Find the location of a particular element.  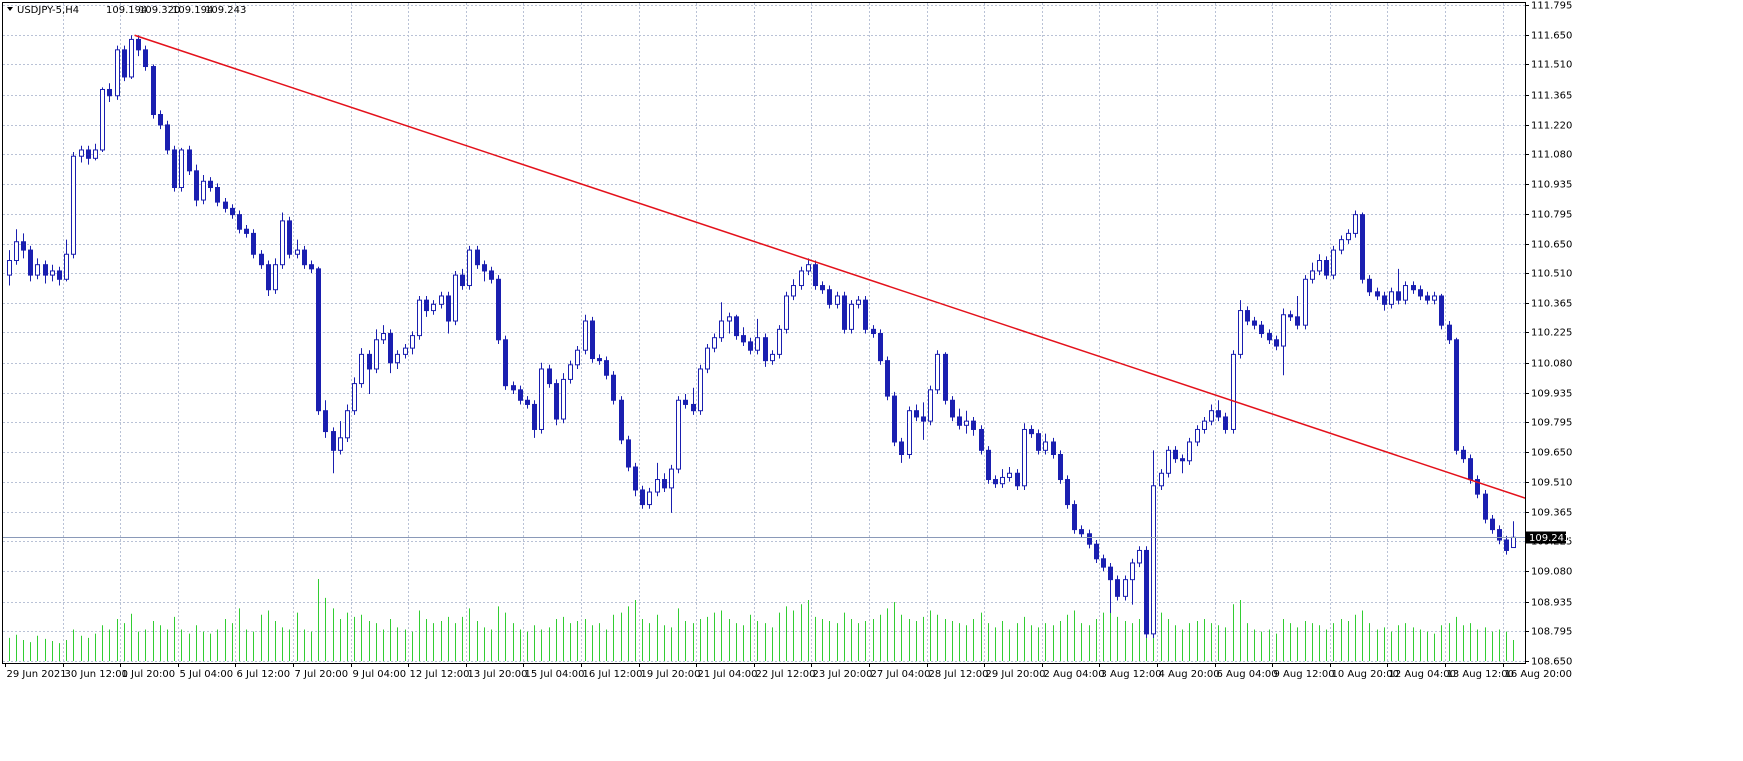

y-tick-label: 109.510 is located at coordinates (1551, 483).